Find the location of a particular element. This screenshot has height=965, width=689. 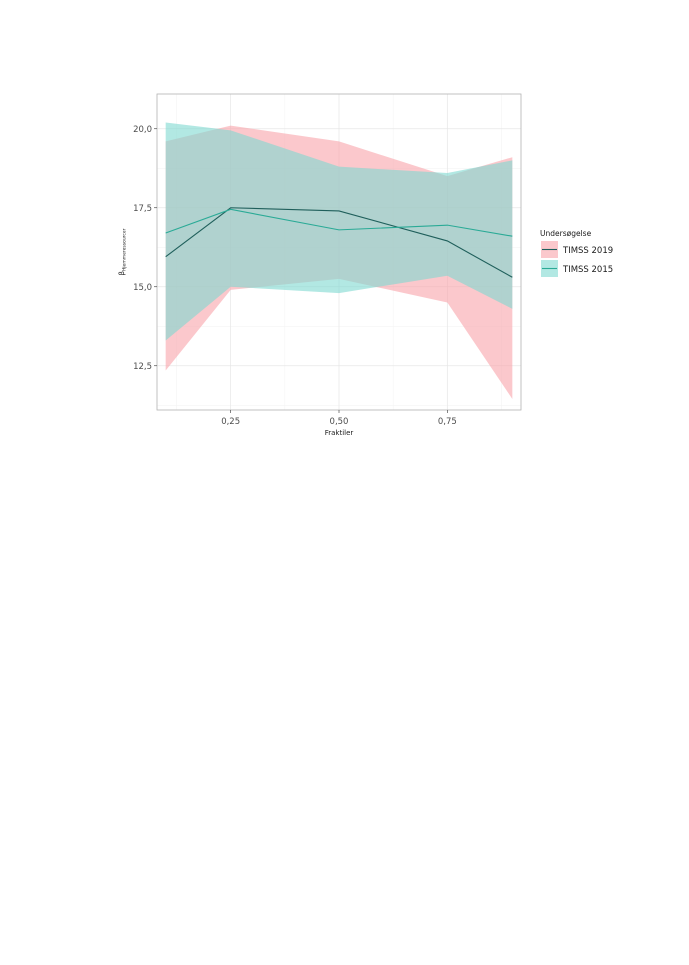

y-axis-ticks: 12,5 15,0 17,5 20,0 is located at coordinates (145, 248).